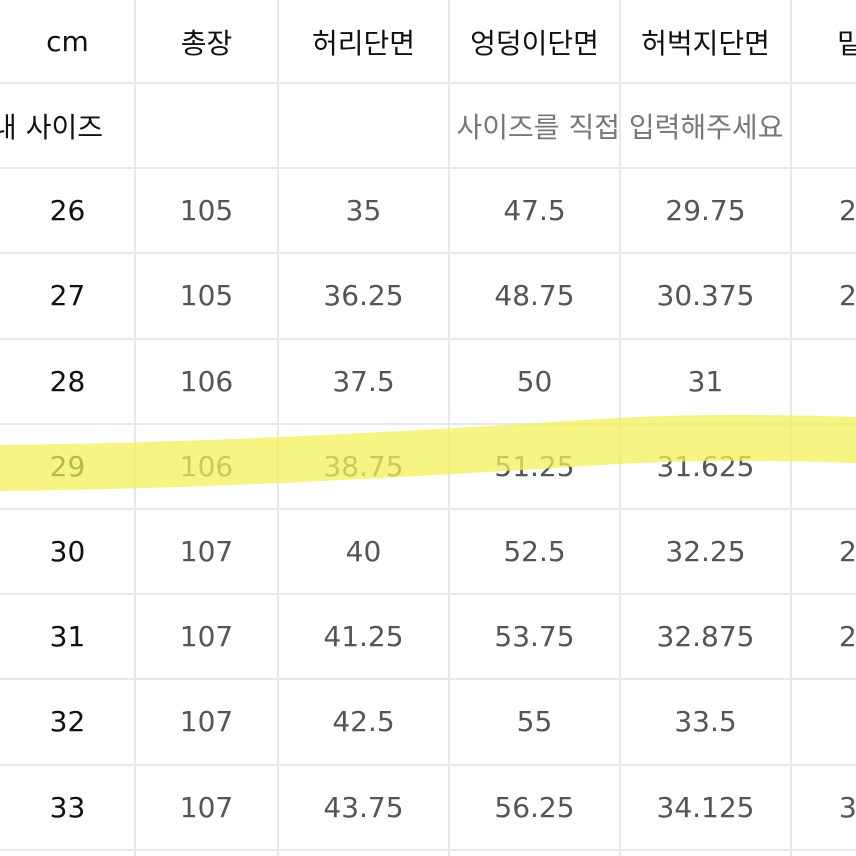  Describe the element at coordinates (705, 381) in the screenshot. I see `measurement-cell: 31` at that location.